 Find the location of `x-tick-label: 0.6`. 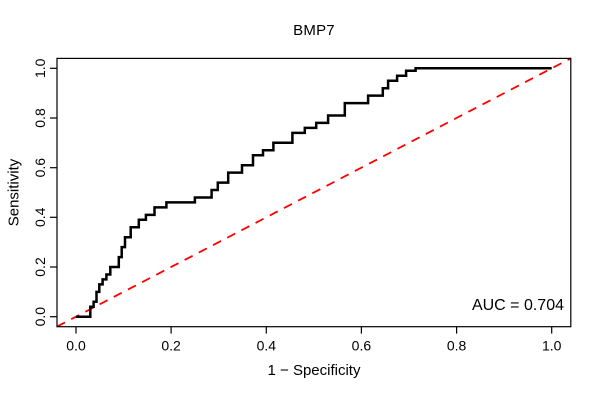

x-tick-label: 0.6 is located at coordinates (362, 346).